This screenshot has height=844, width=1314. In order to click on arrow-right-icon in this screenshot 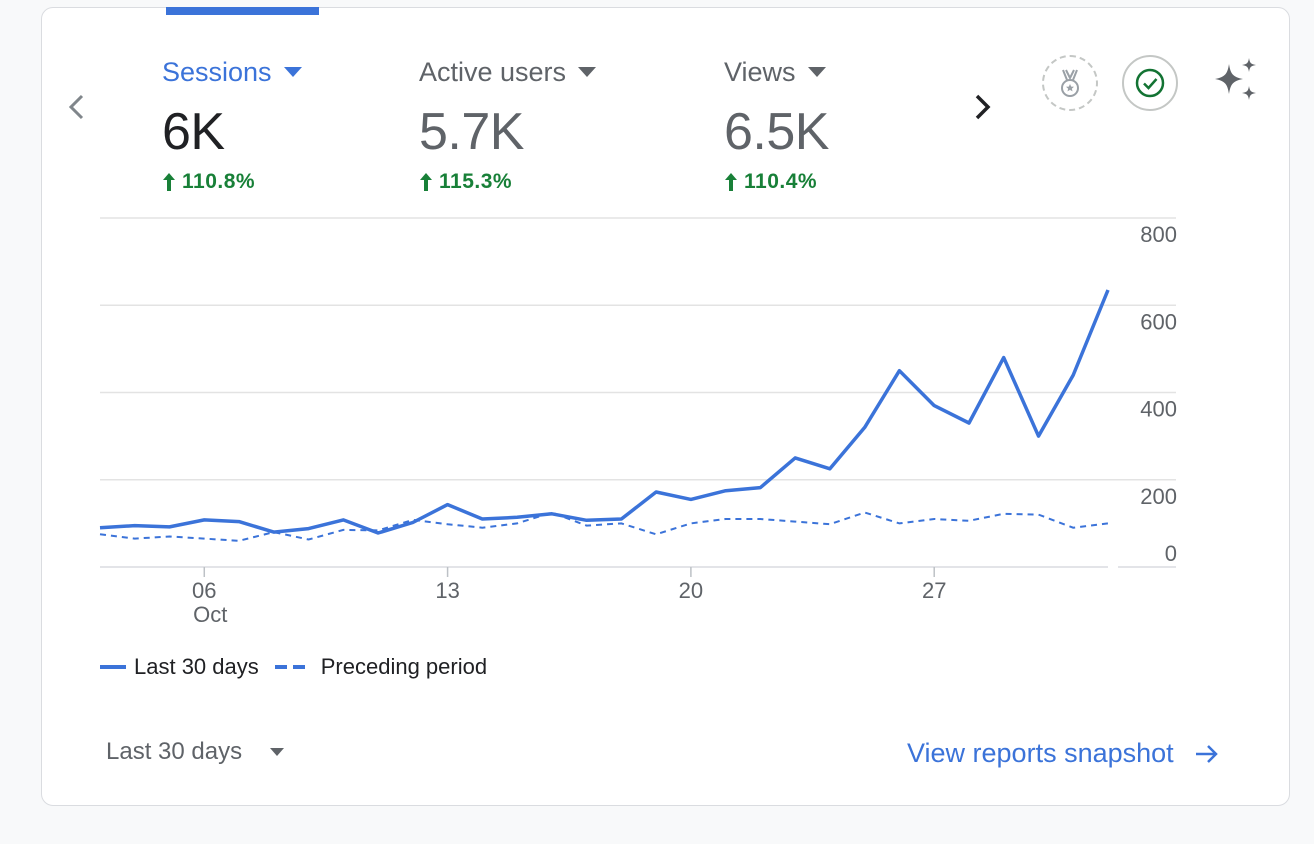, I will do `click(1206, 753)`.